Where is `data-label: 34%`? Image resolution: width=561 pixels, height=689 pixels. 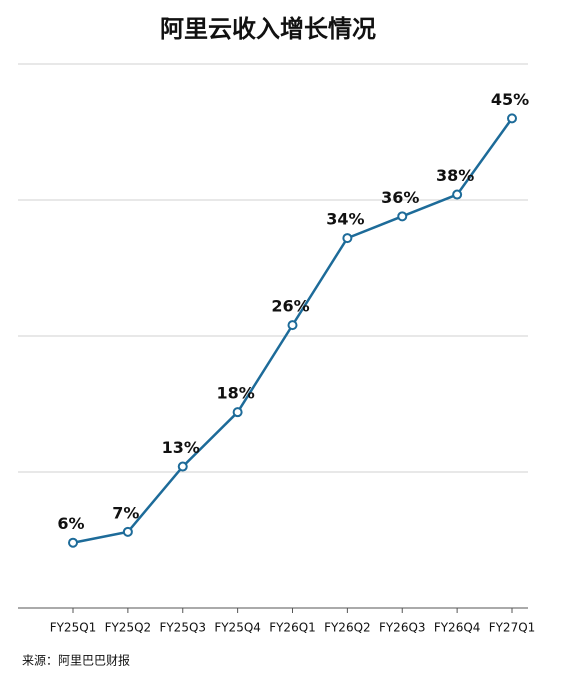 data-label: 34% is located at coordinates (345, 219).